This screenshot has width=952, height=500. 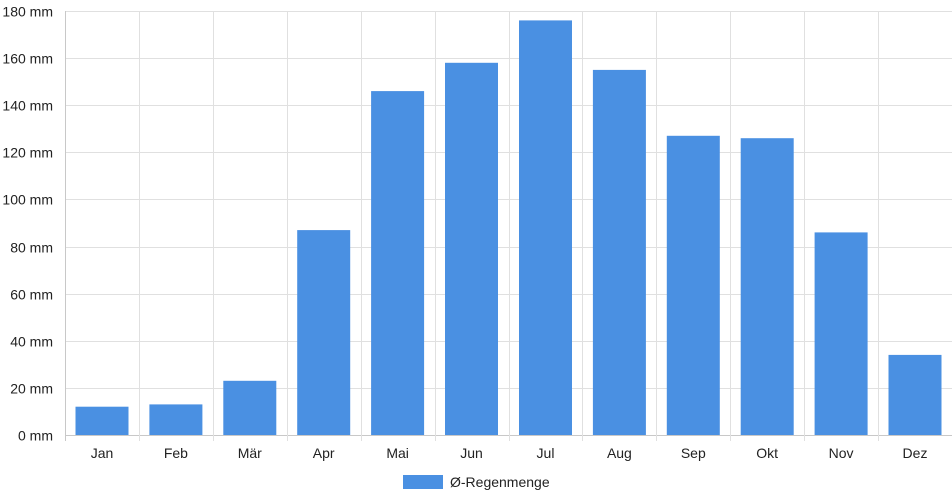 I want to click on bar-sep, so click(x=693, y=285).